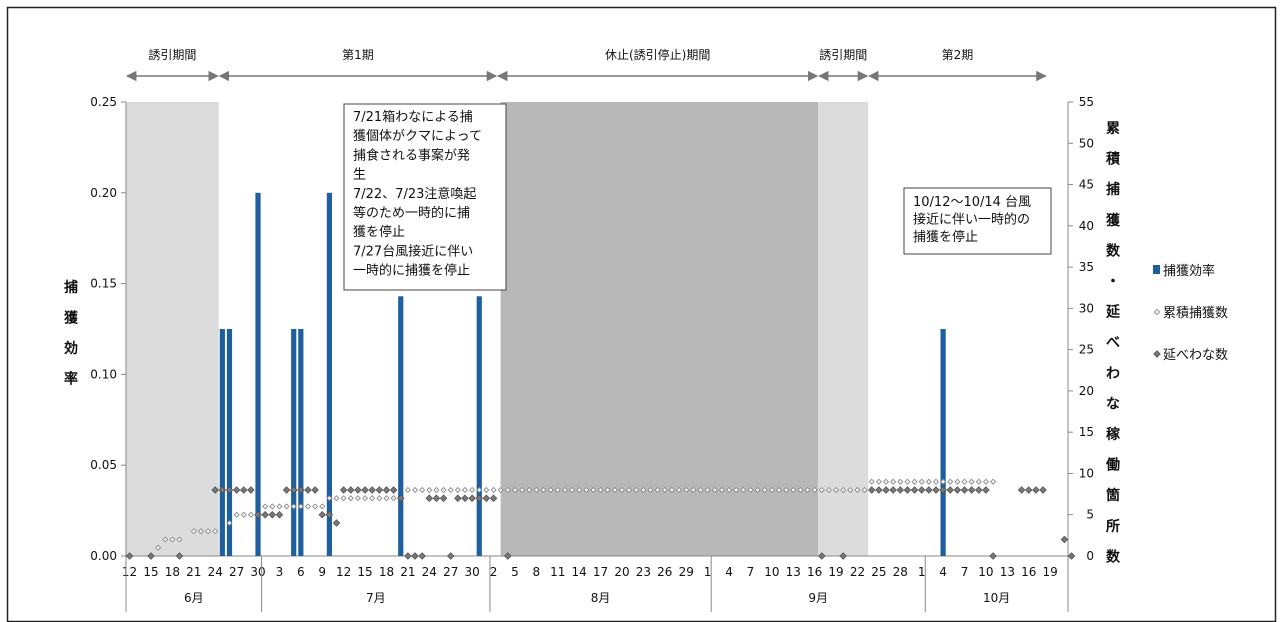 The width and height of the screenshot is (1283, 622). What do you see at coordinates (172, 55) in the screenshot?
I see `period-label: 誘引期間` at bounding box center [172, 55].